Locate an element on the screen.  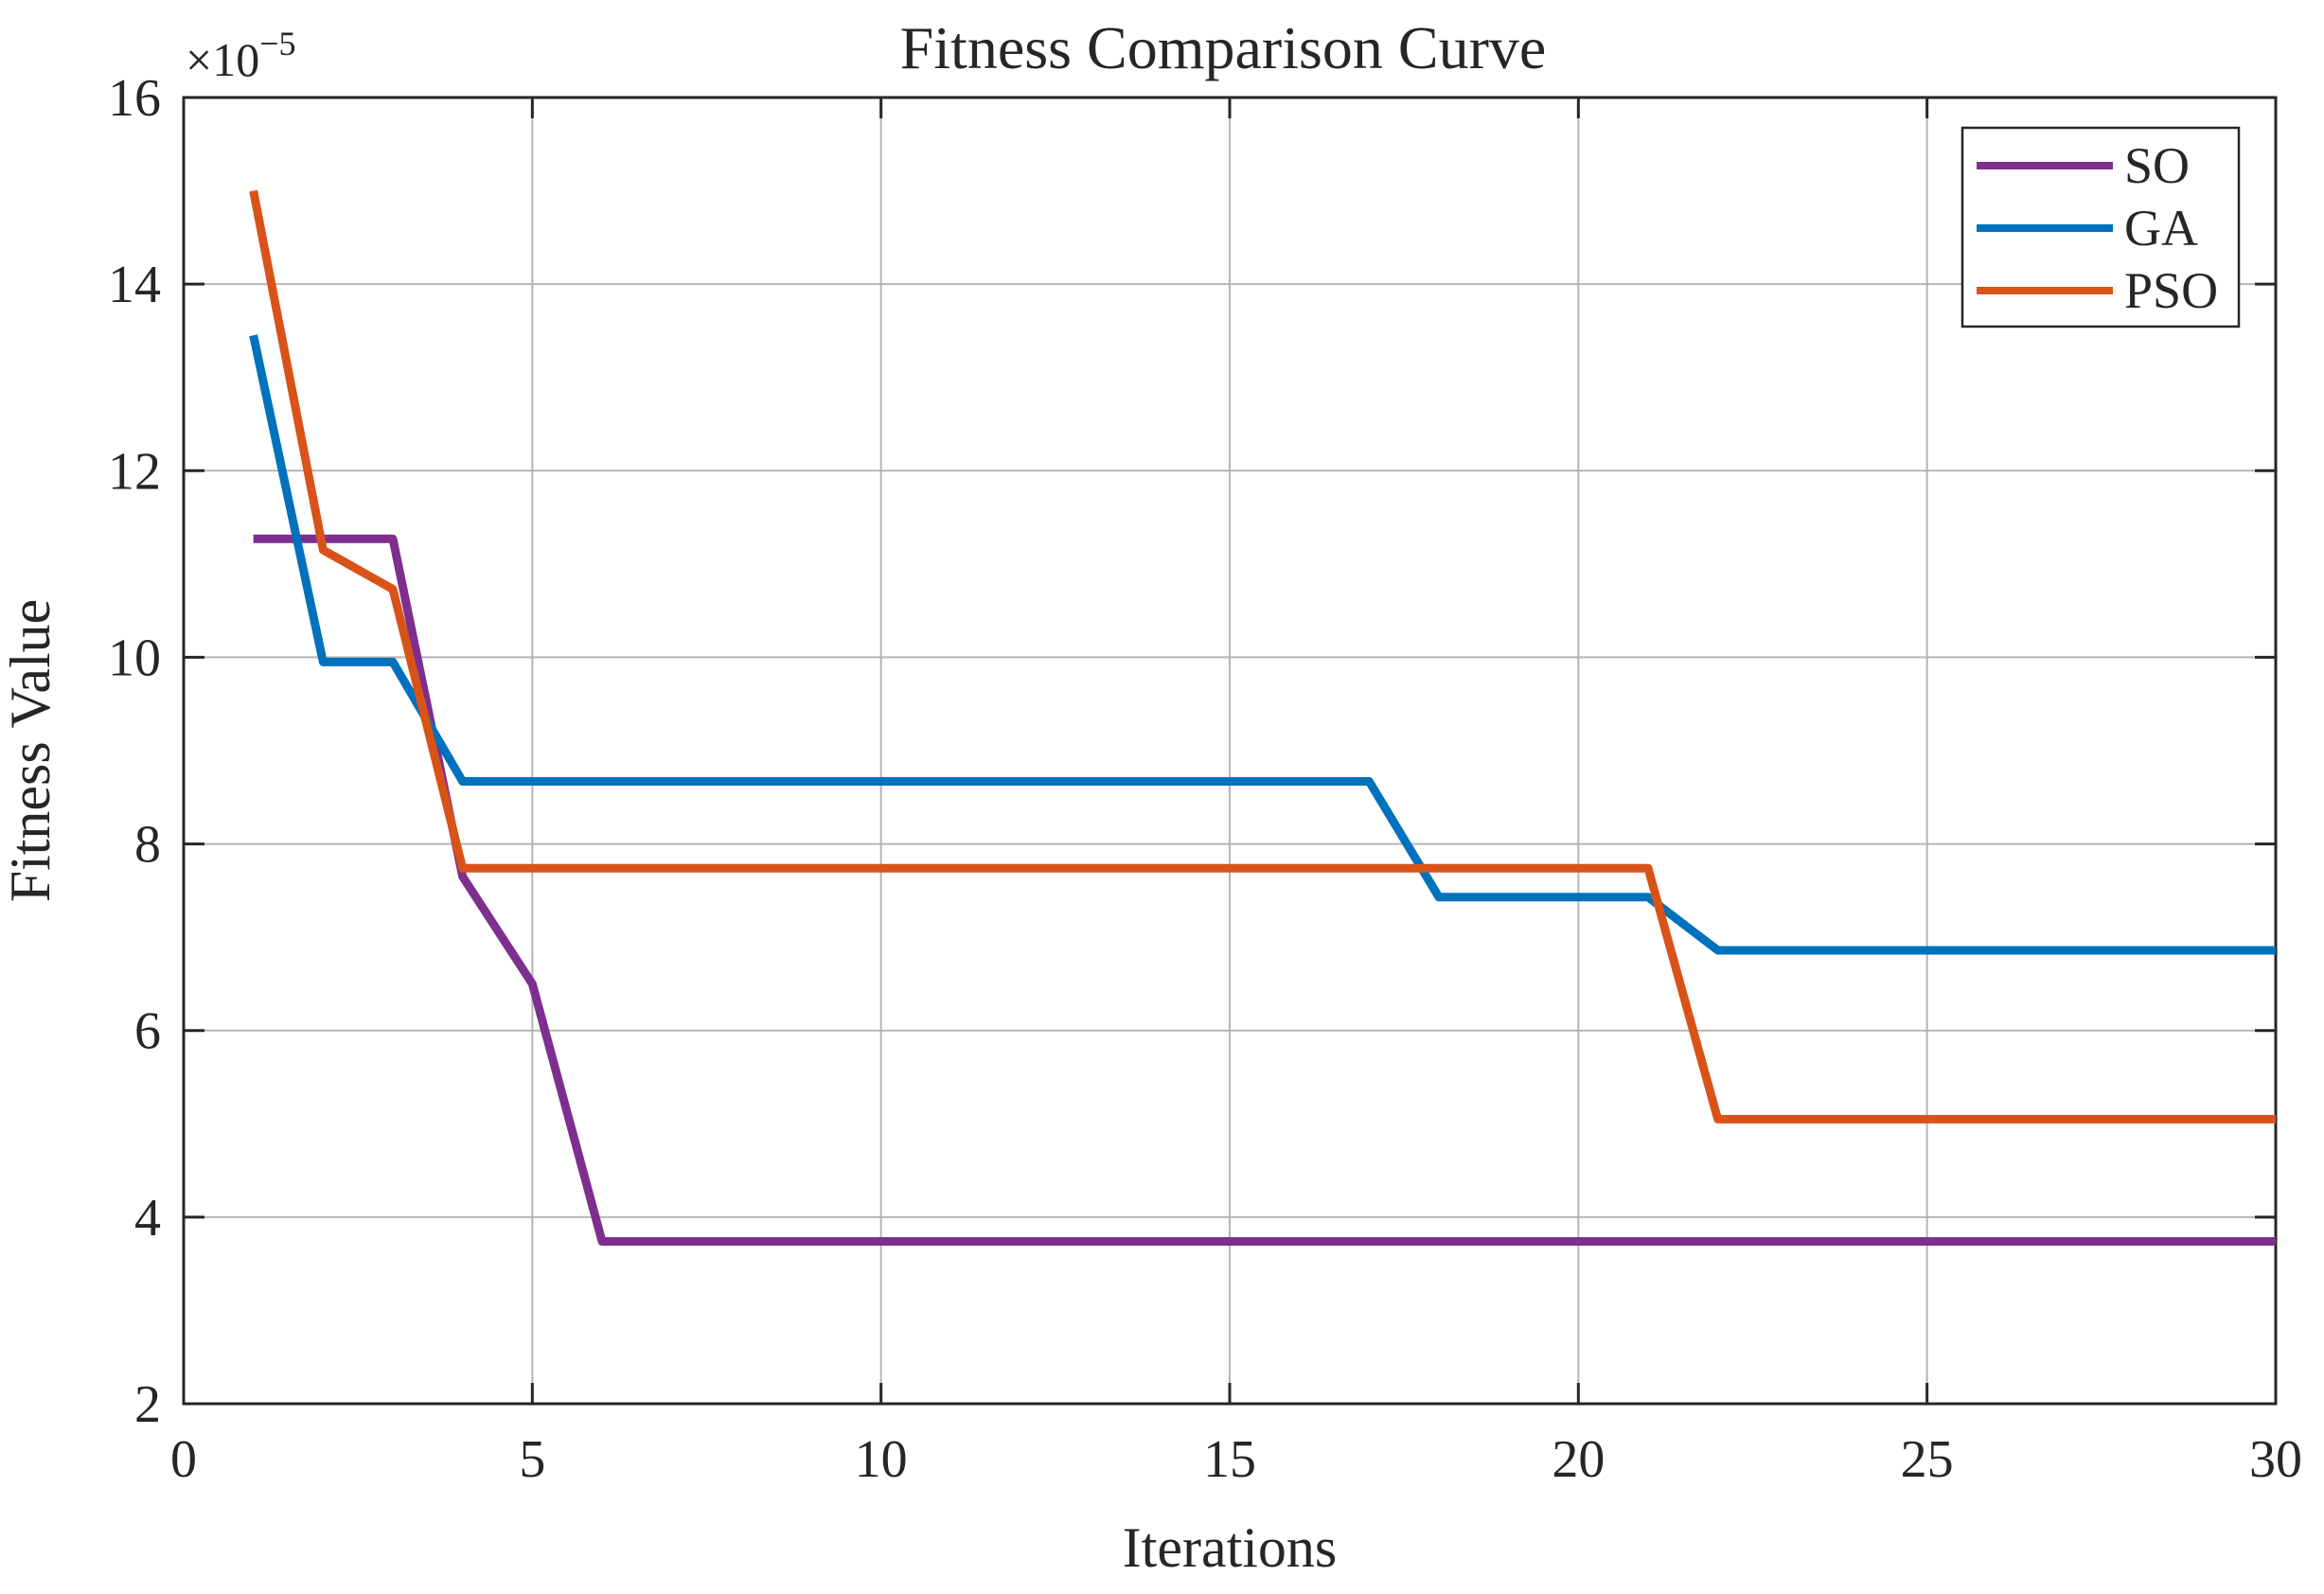
y-tick-label-10: 10 is located at coordinates (134, 658).